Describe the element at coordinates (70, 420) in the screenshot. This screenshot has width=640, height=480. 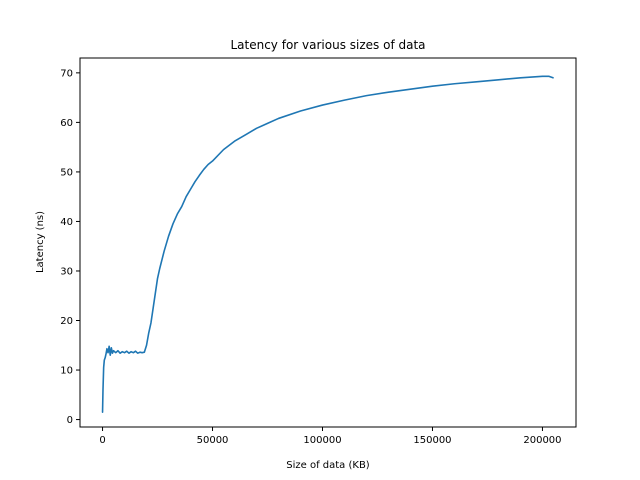
I see `y-tick-label: 0` at that location.